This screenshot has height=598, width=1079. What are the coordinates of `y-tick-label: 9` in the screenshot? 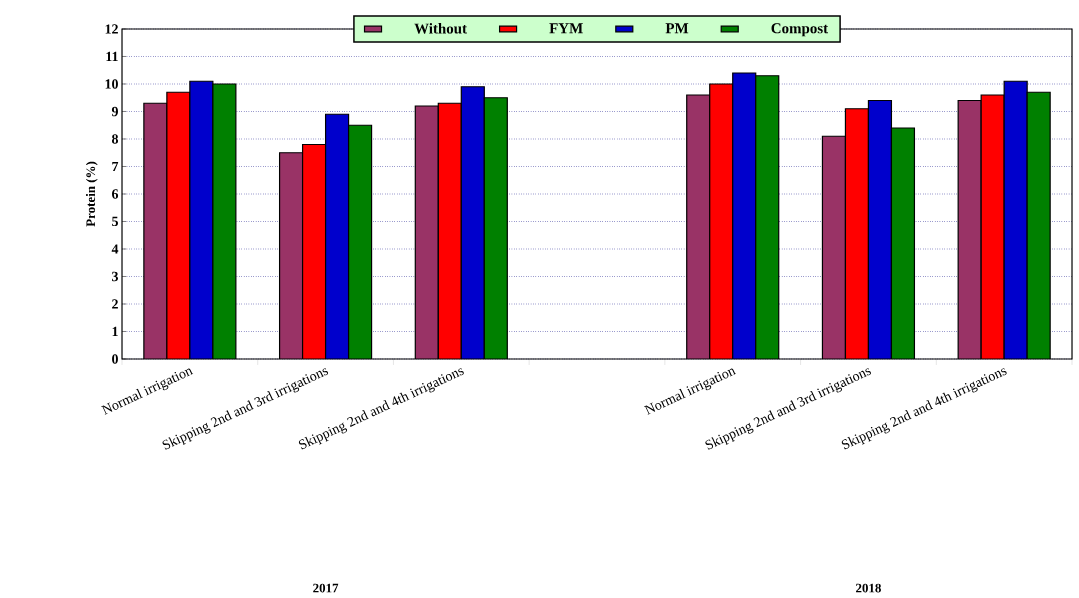 It's located at (114, 111).